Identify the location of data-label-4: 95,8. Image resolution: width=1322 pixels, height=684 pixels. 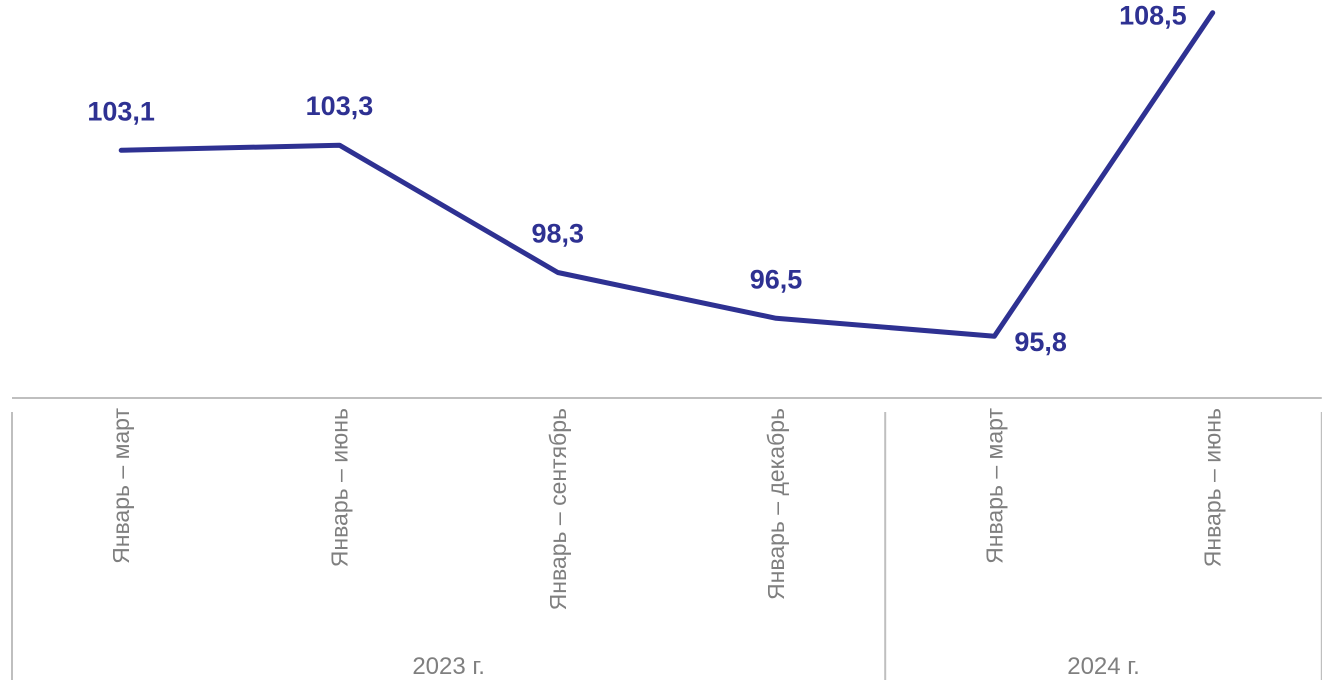
(1040, 342).